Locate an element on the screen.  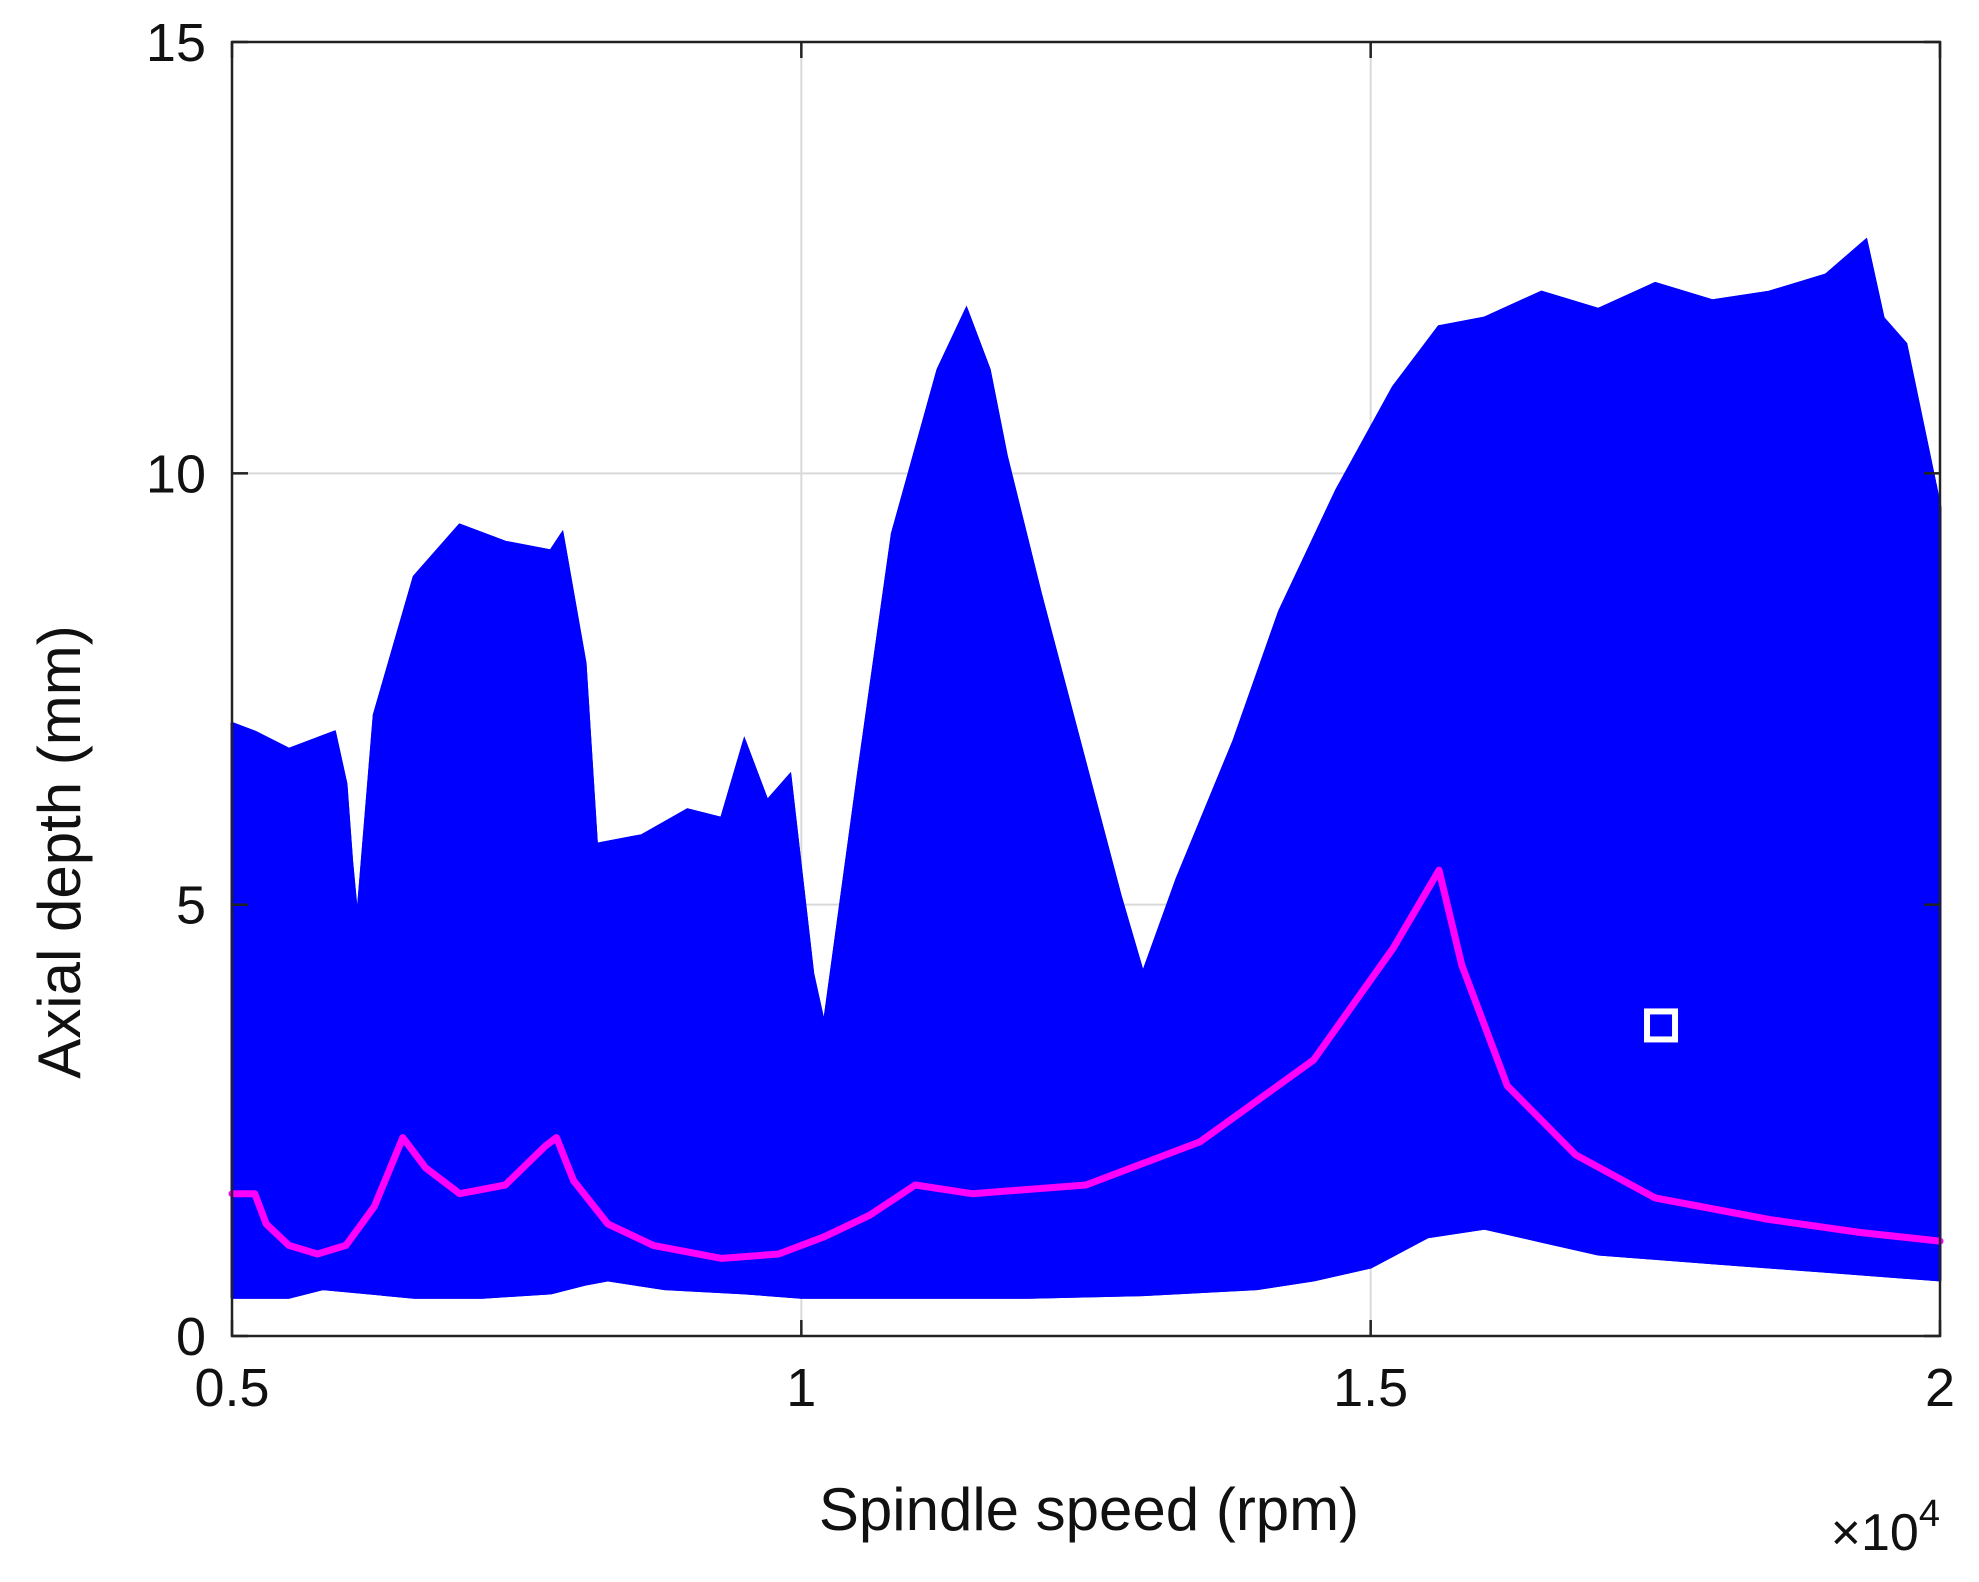
y-tick-label: 10 is located at coordinates (176, 474).